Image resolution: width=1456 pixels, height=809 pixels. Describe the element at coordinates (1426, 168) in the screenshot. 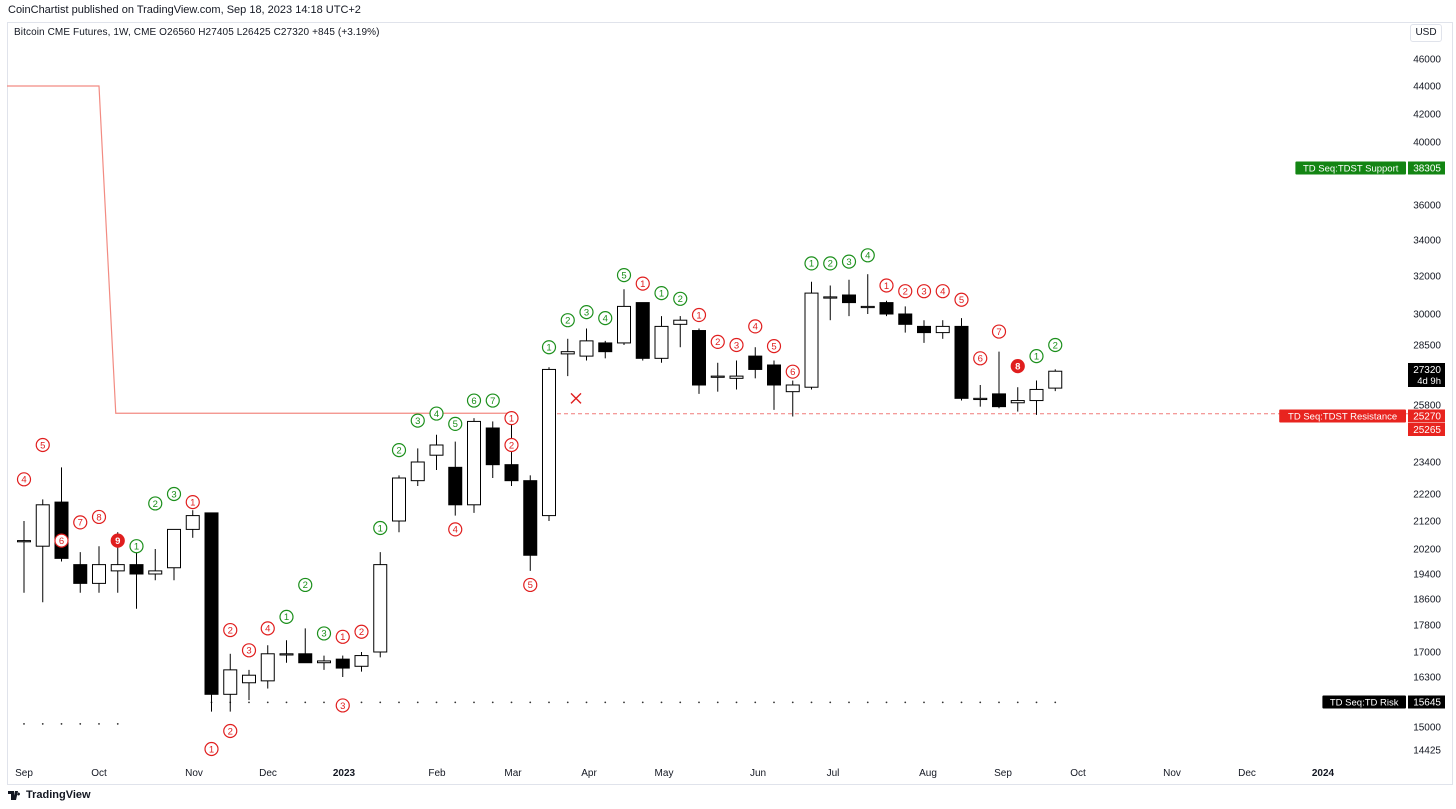

I see `tdst-support-value-box` at that location.